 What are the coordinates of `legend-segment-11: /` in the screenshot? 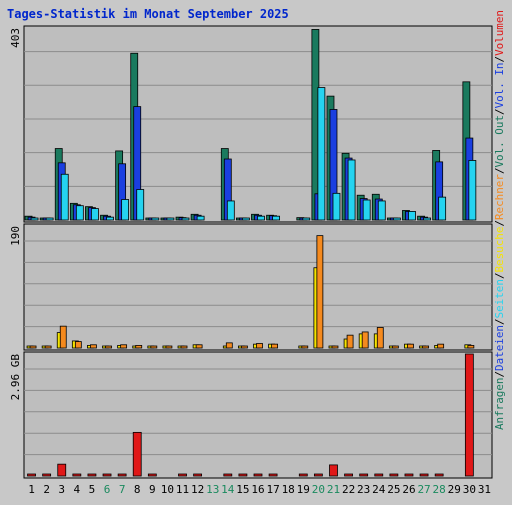 It's located at (499, 111).